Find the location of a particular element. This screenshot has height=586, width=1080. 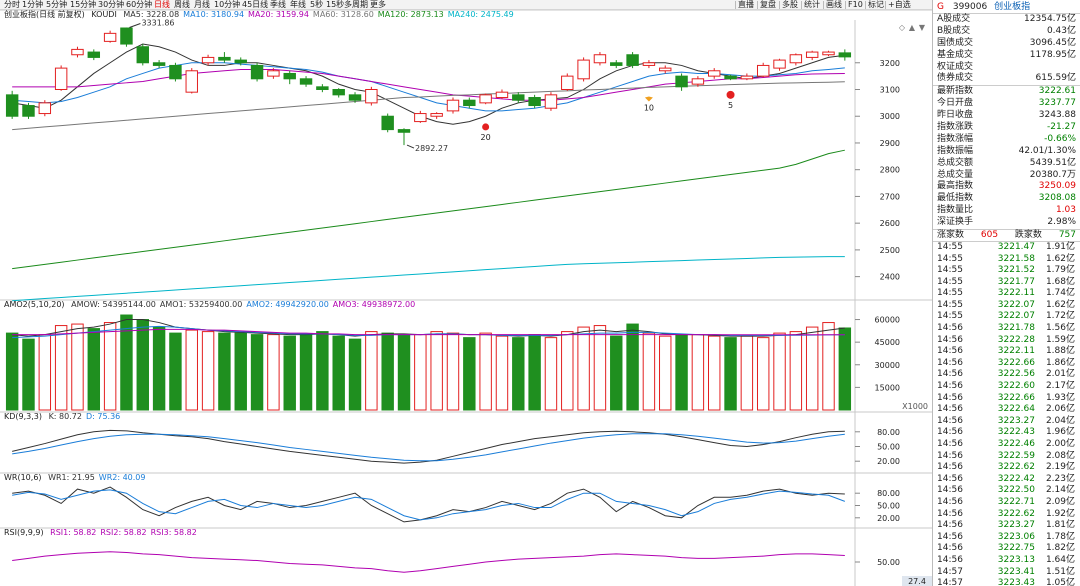

kd-axis-label: 50.00 is located at coordinates (888, 447).